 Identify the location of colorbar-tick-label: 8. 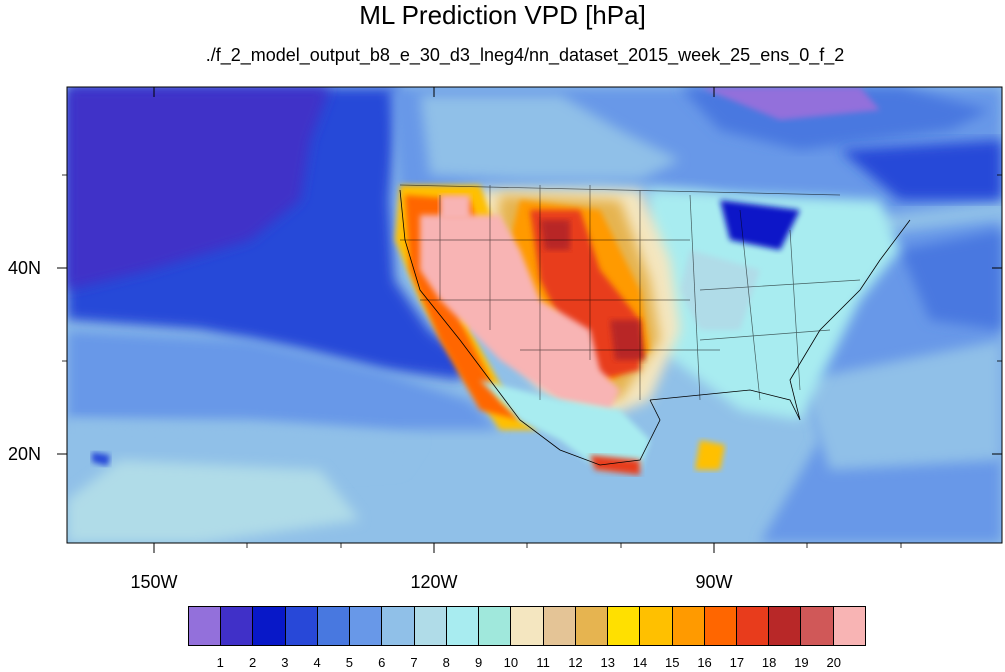
(446, 662).